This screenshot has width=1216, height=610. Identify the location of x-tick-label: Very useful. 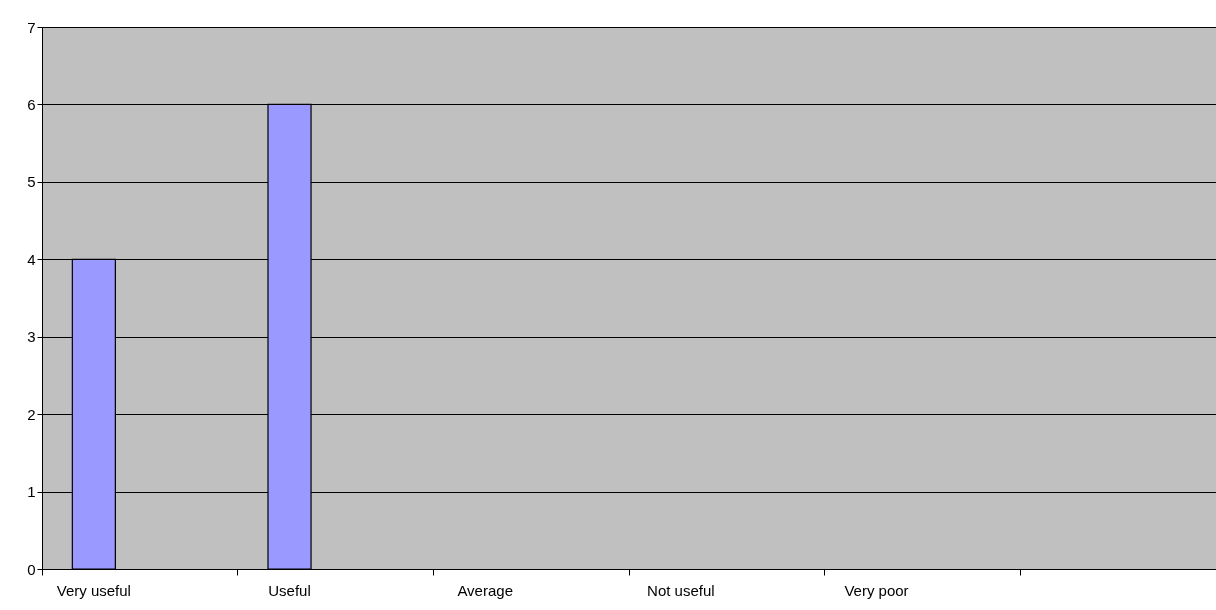
(93, 590).